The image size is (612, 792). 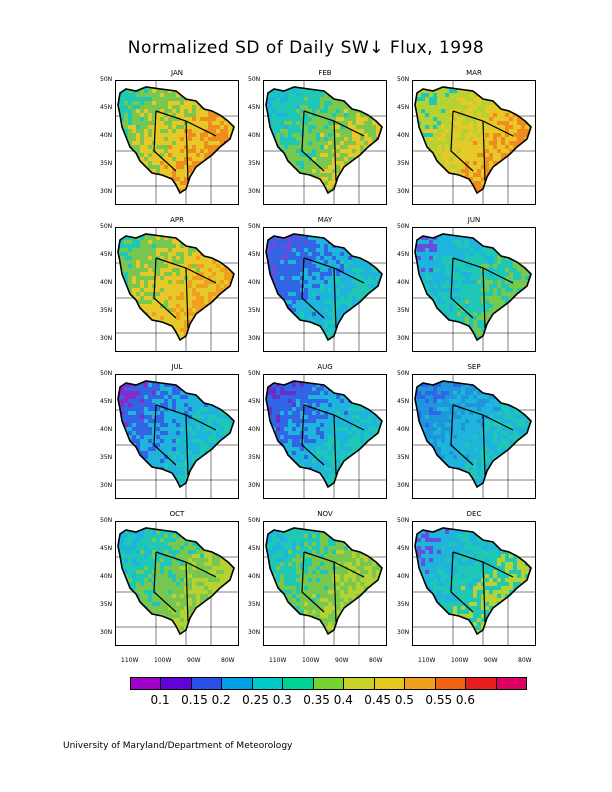 I want to click on map-panel-nov: NOV 50N 45N 40N 35N 30N, so click(x=317, y=578).